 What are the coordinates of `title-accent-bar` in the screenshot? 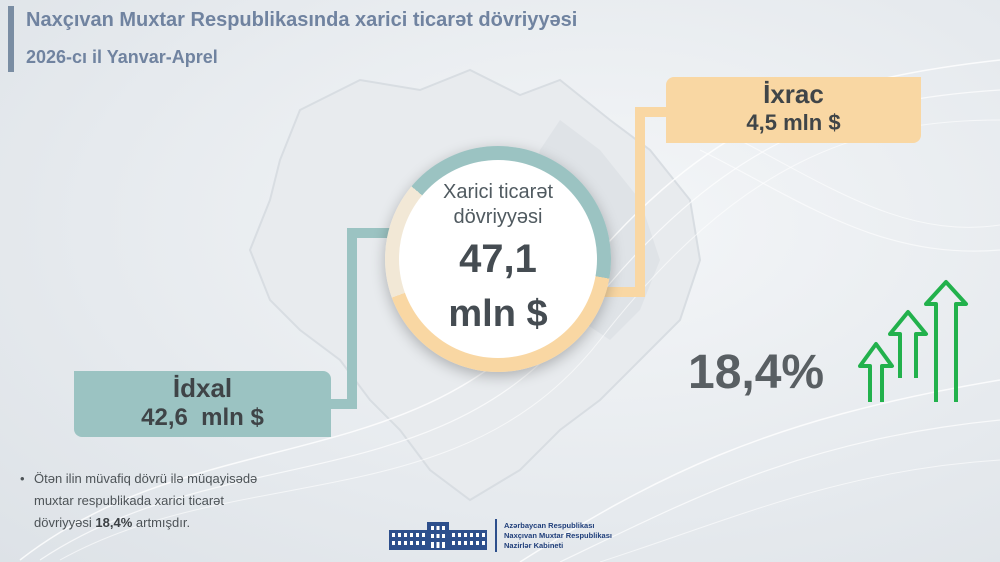 It's located at (11, 39).